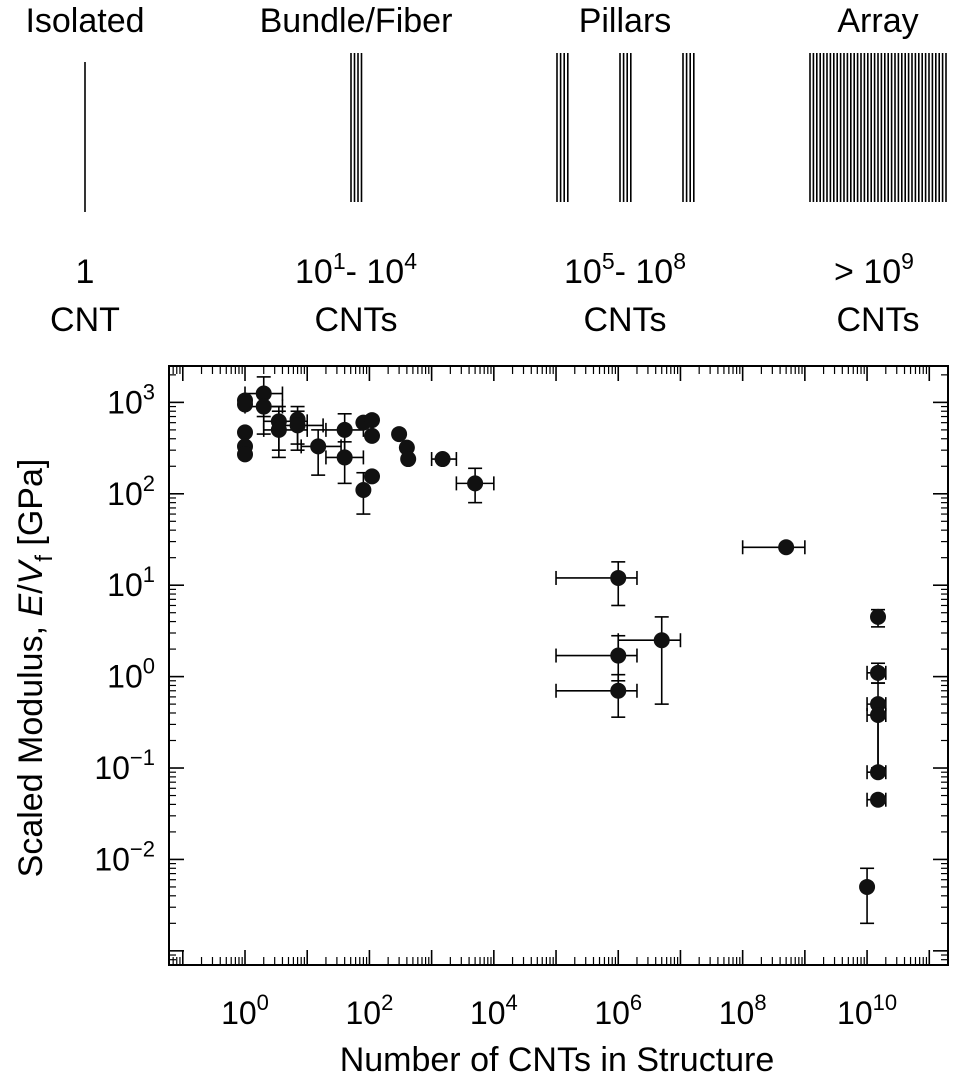  I want to click on tick-exp: 6, so click(636, 1002).